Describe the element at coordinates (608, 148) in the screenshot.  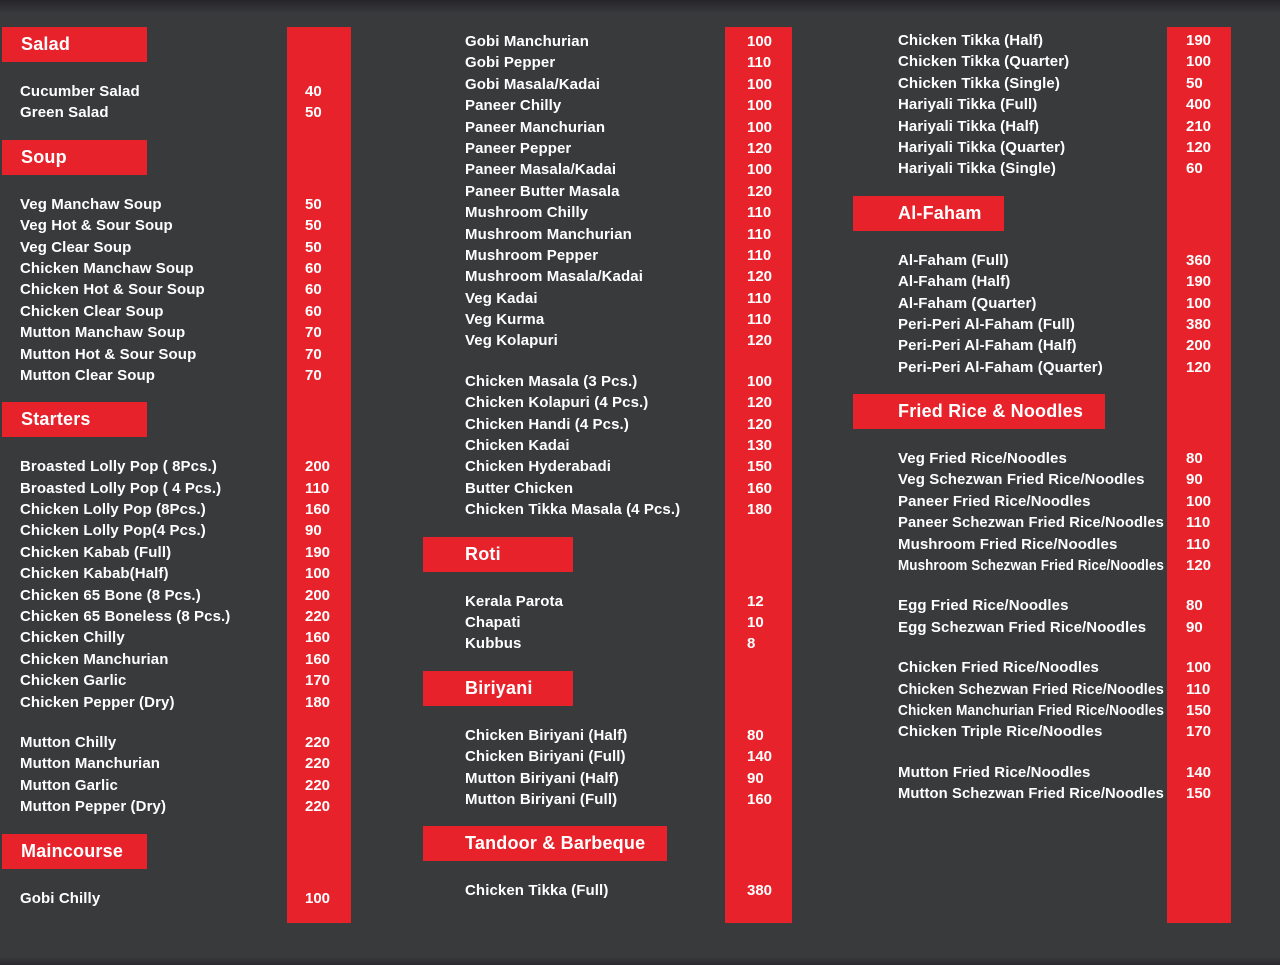
I see `menu-item-row: Paneer Pepper 120` at that location.